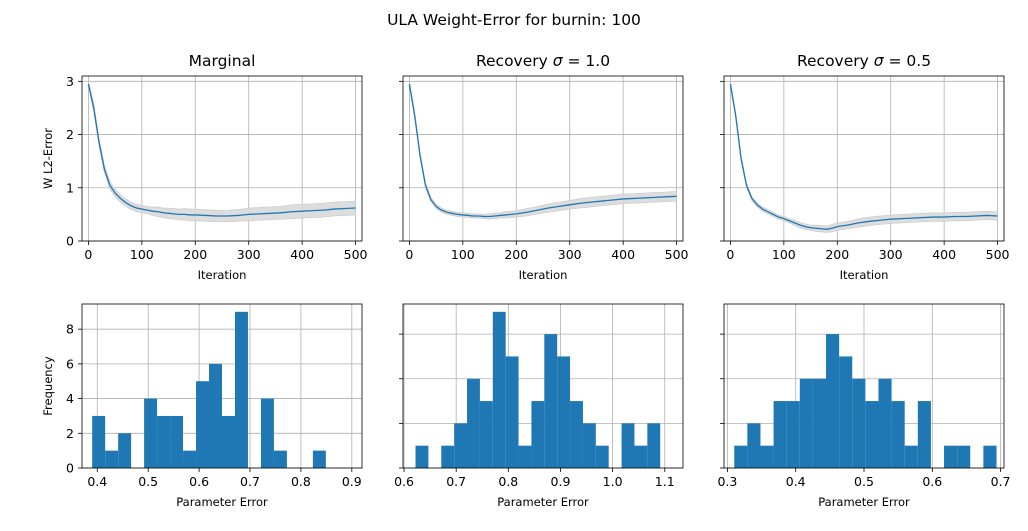  What do you see at coordinates (543, 61) in the screenshot?
I see `subplot-title: Recovery σ = 1.0` at bounding box center [543, 61].